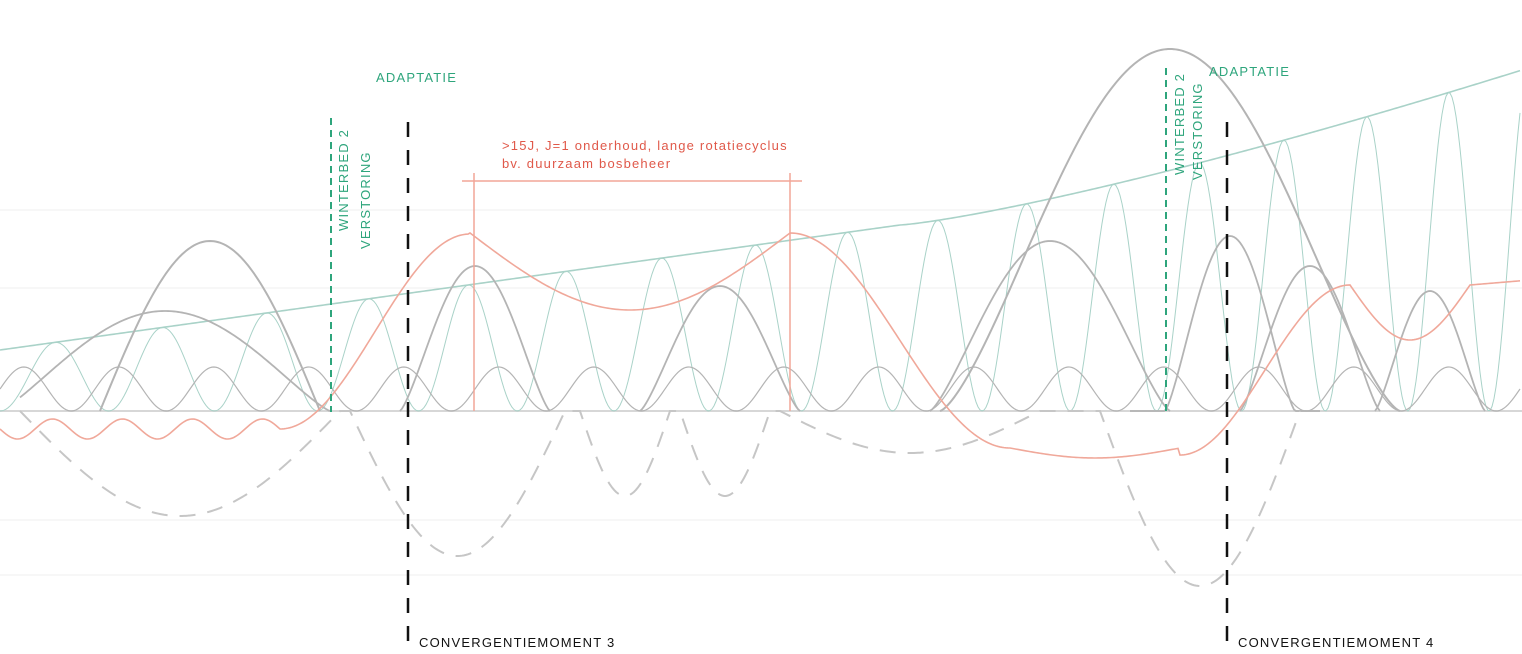 This screenshot has height=654, width=1522. Describe the element at coordinates (586, 163) in the screenshot. I see `annotation-line-2: bv. duurzaam bosbeheer` at that location.